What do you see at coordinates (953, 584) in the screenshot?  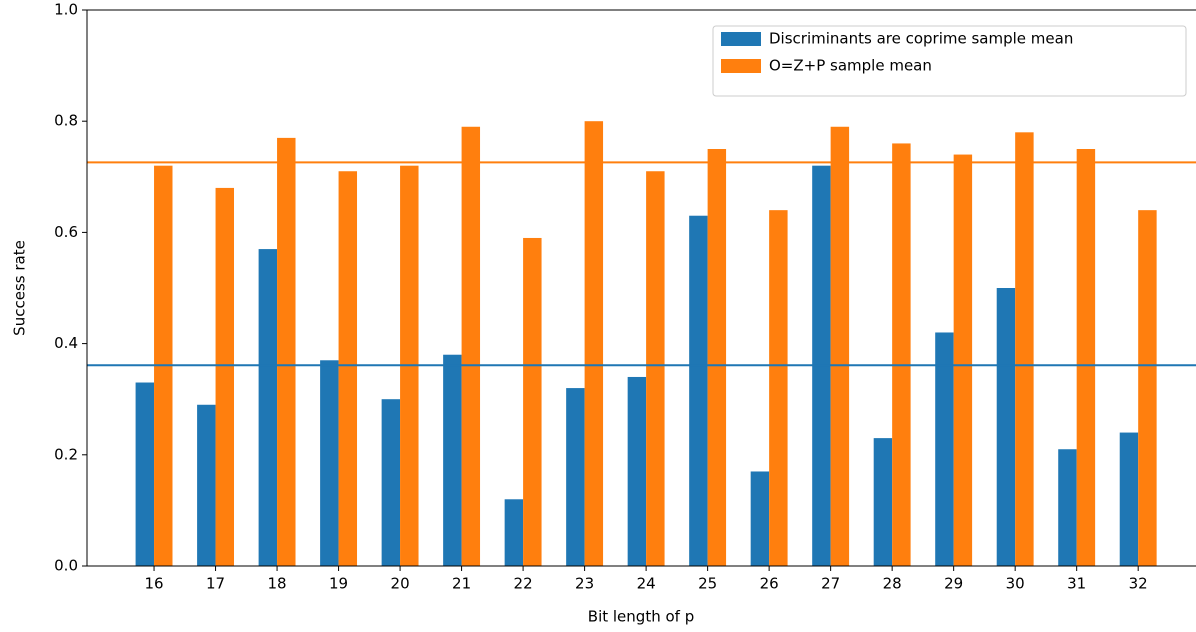 I see `x-tick-label: 29` at bounding box center [953, 584].